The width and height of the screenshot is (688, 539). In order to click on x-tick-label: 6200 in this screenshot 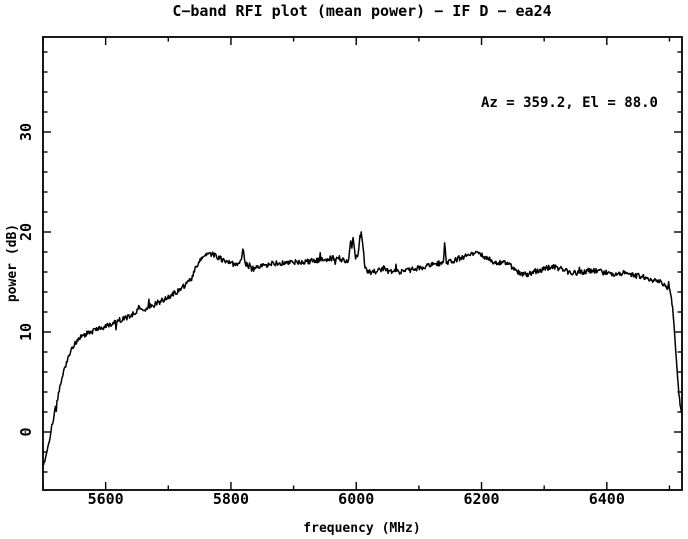, I will do `click(481, 499)`.